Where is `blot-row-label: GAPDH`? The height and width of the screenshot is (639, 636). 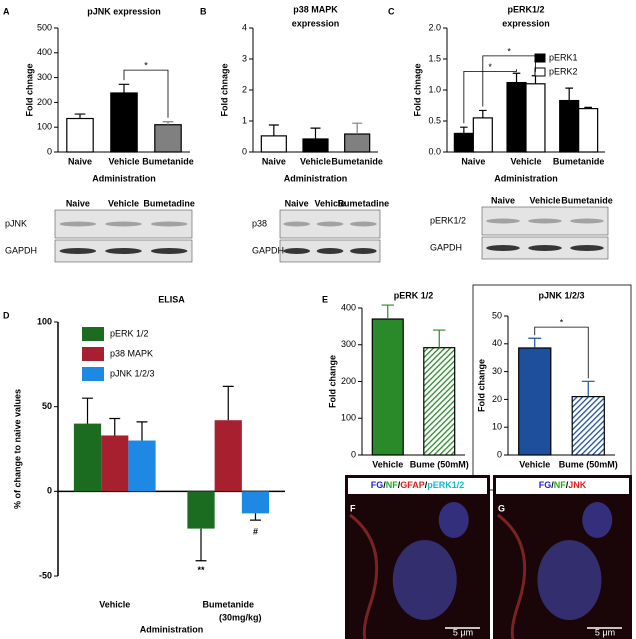
blot-row-label: GAPDH is located at coordinates (446, 247).